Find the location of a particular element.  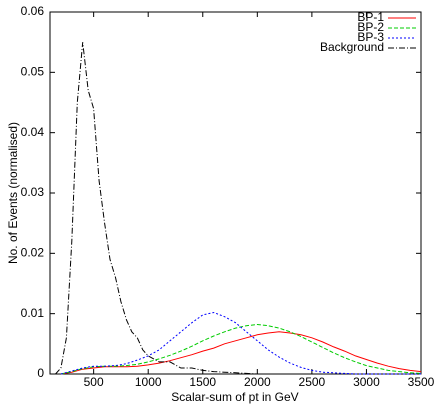

legend-label: Background is located at coordinates (352, 47).